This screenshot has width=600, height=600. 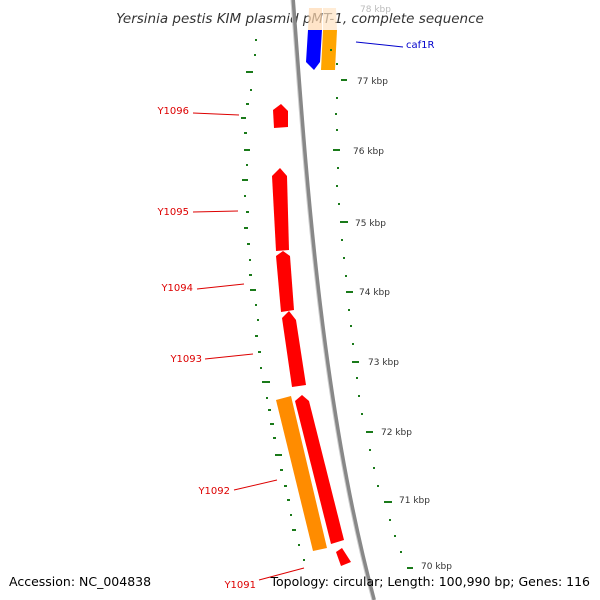 I want to click on gene-label-y1091: Y1091, so click(x=239, y=585).